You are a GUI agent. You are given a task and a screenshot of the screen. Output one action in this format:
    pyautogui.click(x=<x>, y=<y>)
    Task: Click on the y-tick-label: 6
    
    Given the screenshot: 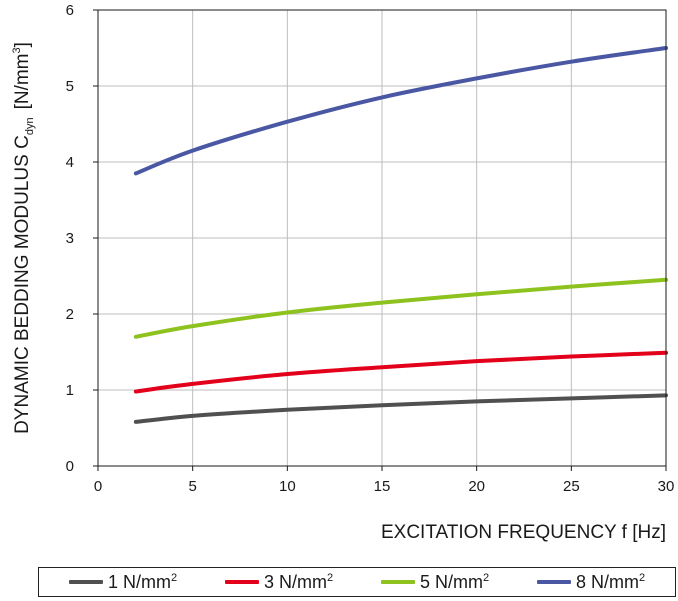 What is the action you would take?
    pyautogui.click(x=70, y=10)
    